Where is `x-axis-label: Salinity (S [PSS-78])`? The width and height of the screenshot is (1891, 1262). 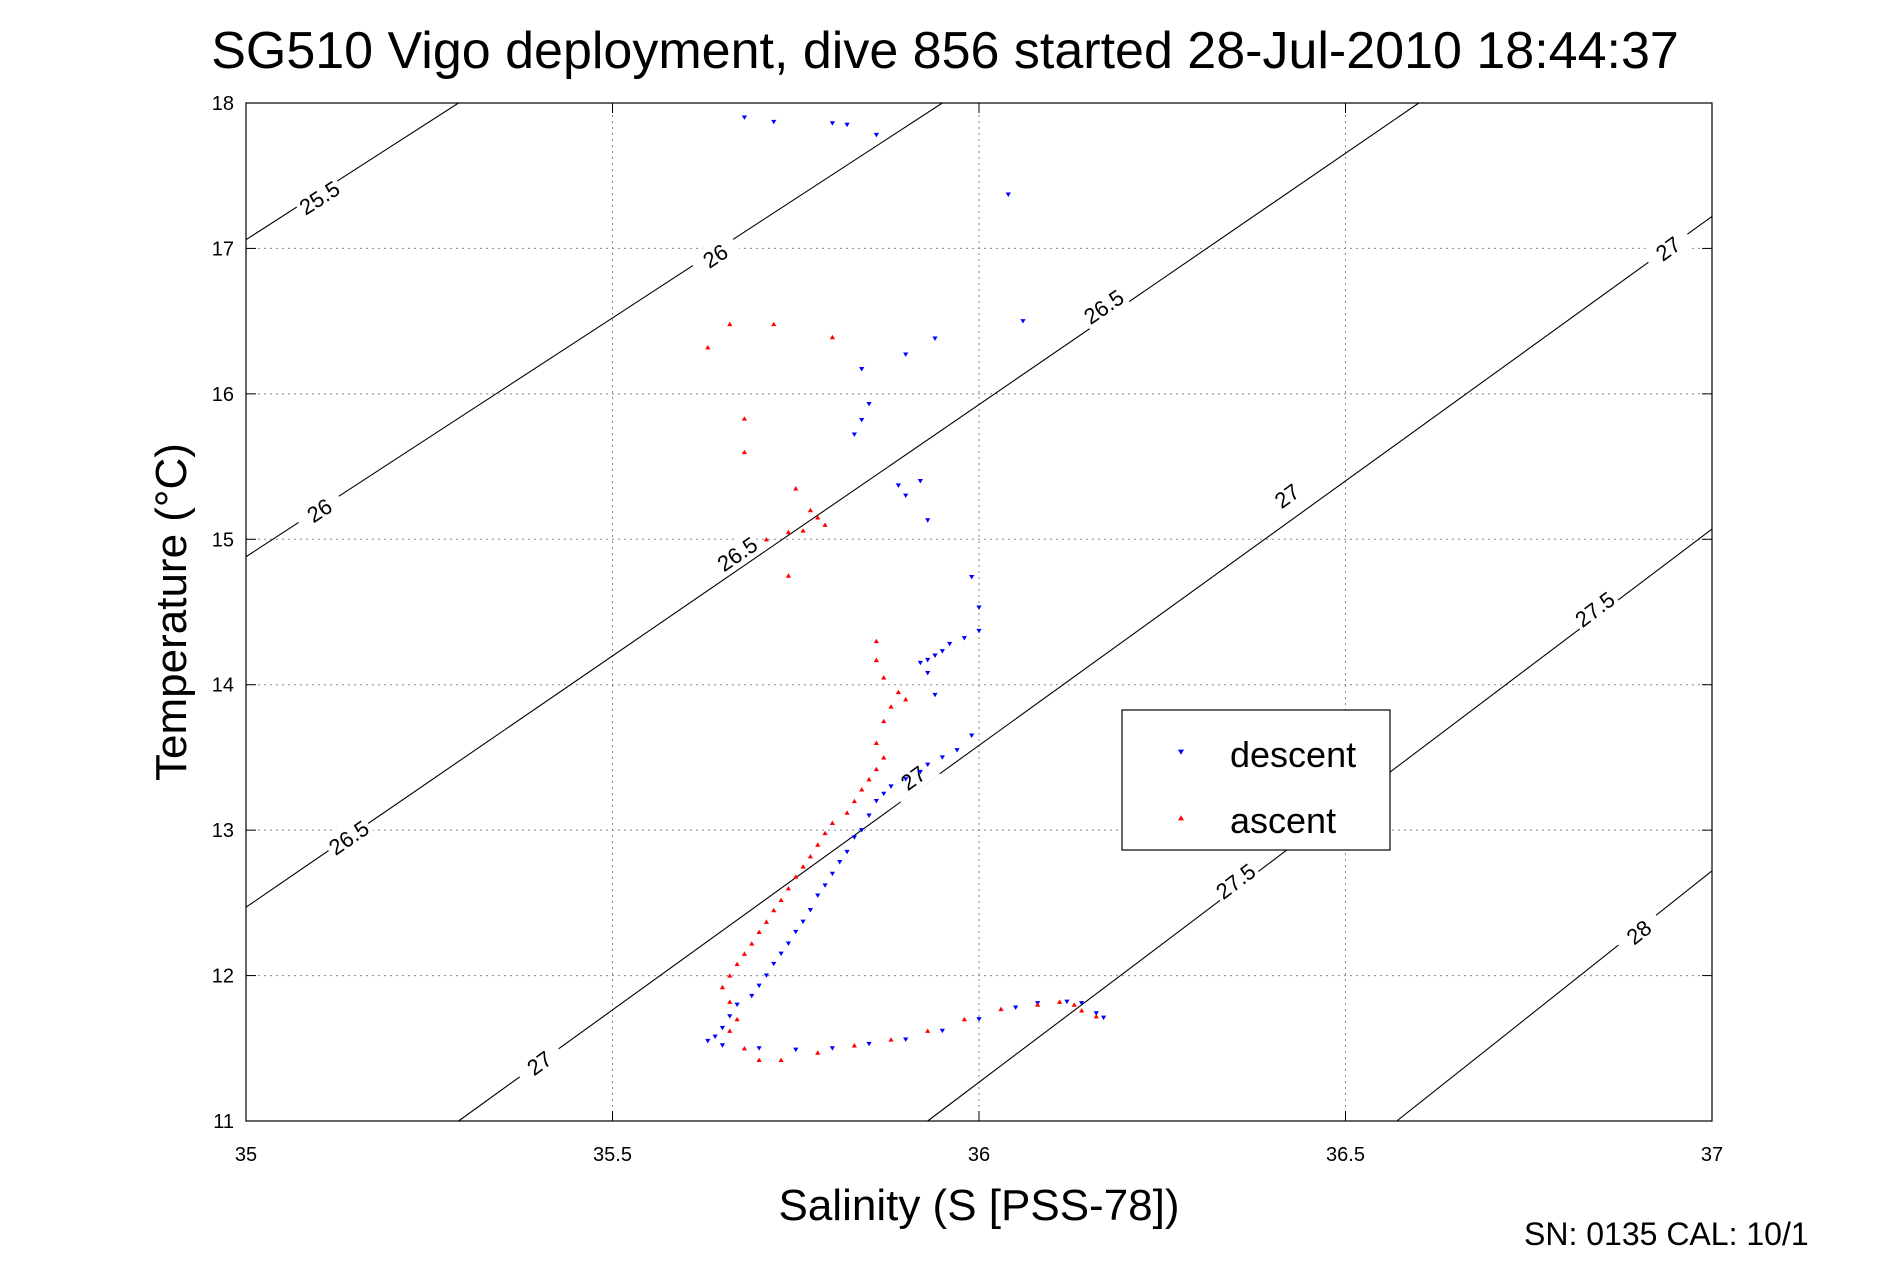
x-axis-label: Salinity (S [PSS-78]) is located at coordinates (978, 1205).